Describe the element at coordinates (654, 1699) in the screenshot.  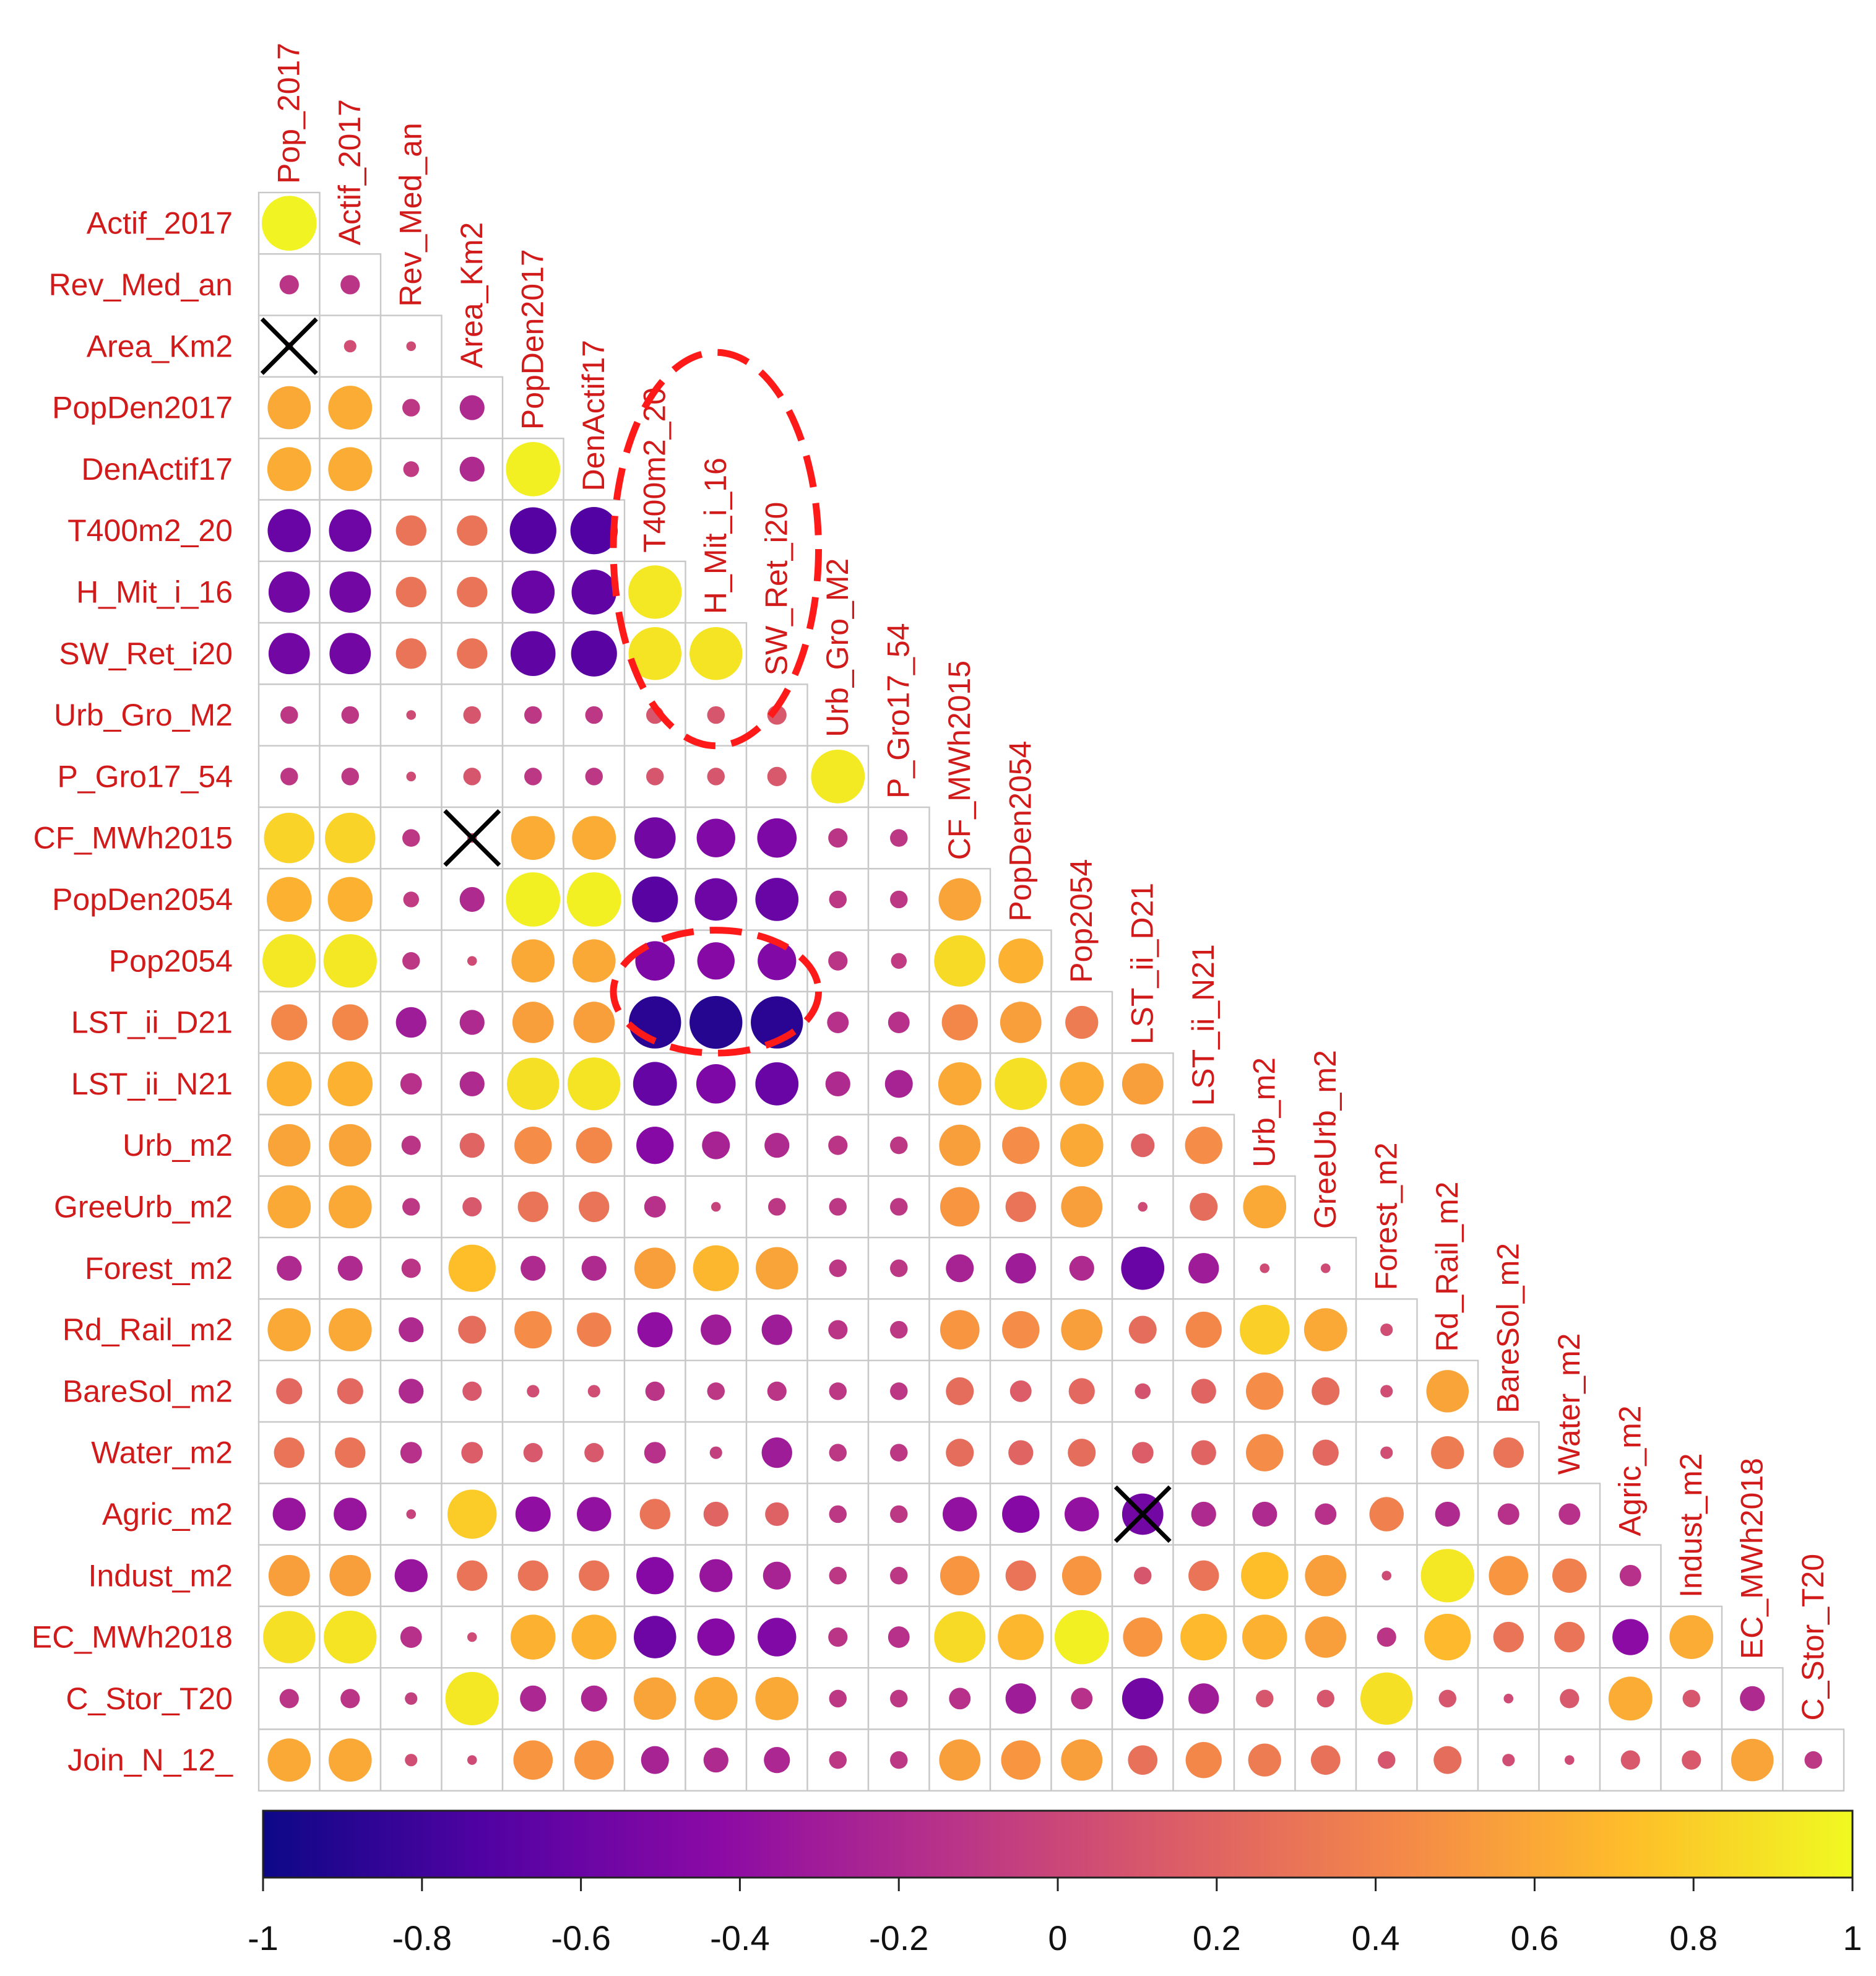
I see `correlation-circle: C_Stor_T20 / T400m2_20: 0.58` at that location.